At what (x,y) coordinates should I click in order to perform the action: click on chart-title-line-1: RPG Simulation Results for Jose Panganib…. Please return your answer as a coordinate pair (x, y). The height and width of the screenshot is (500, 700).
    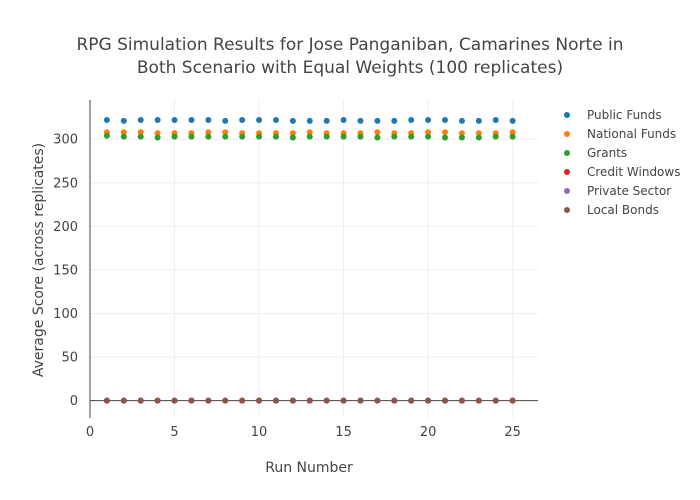
    Looking at the image, I should click on (349, 45).